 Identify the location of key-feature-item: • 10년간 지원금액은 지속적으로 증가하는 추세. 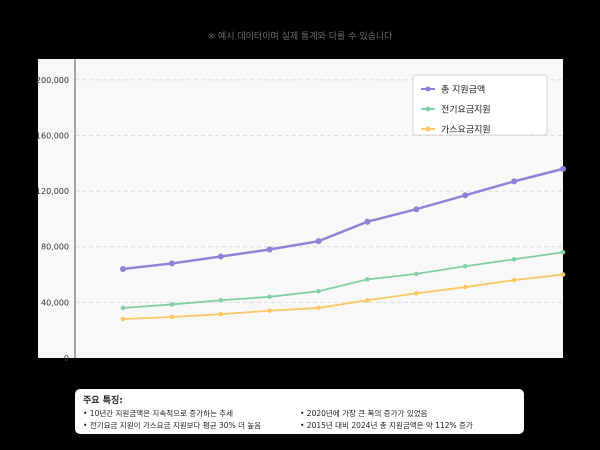
(158, 413).